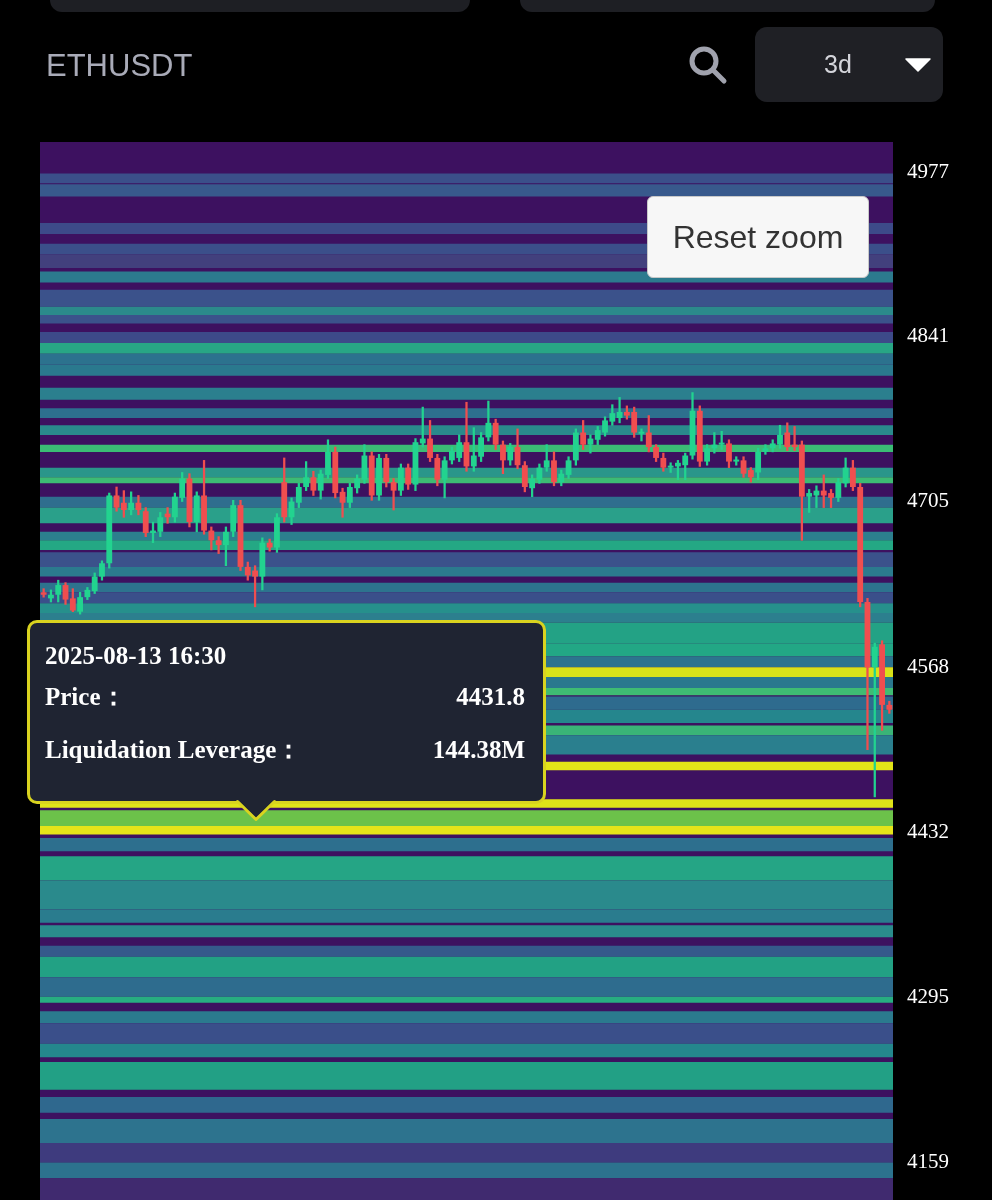  What do you see at coordinates (136, 655) in the screenshot?
I see `annotation: 2025-08-13 16:30` at bounding box center [136, 655].